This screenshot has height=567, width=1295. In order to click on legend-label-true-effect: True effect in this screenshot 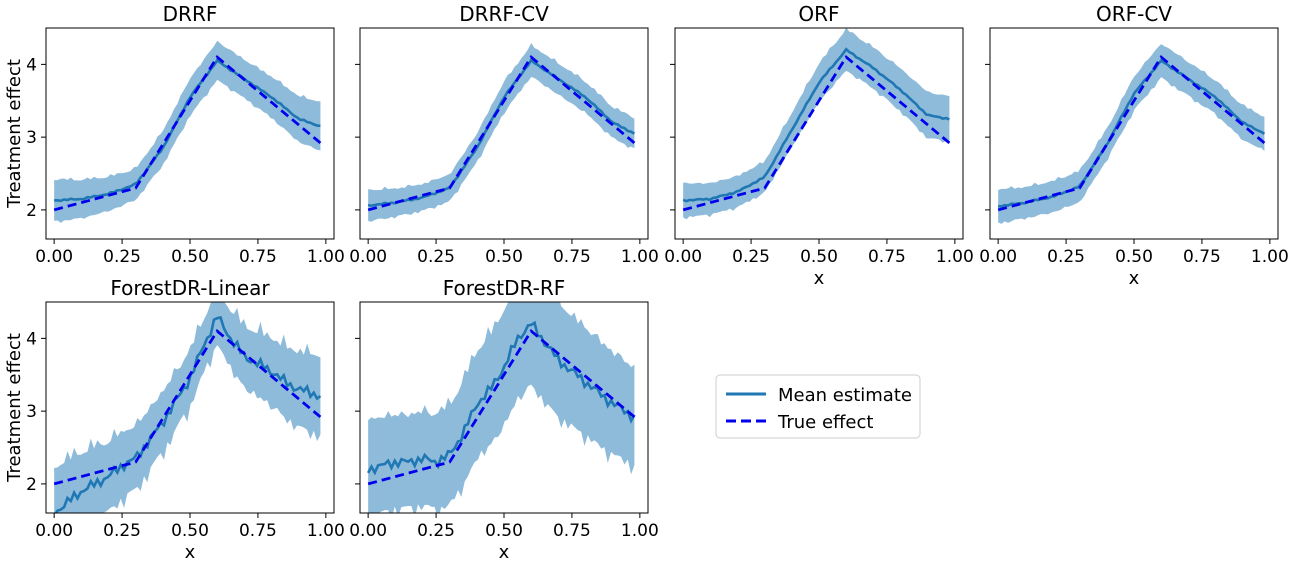, I will do `click(825, 422)`.